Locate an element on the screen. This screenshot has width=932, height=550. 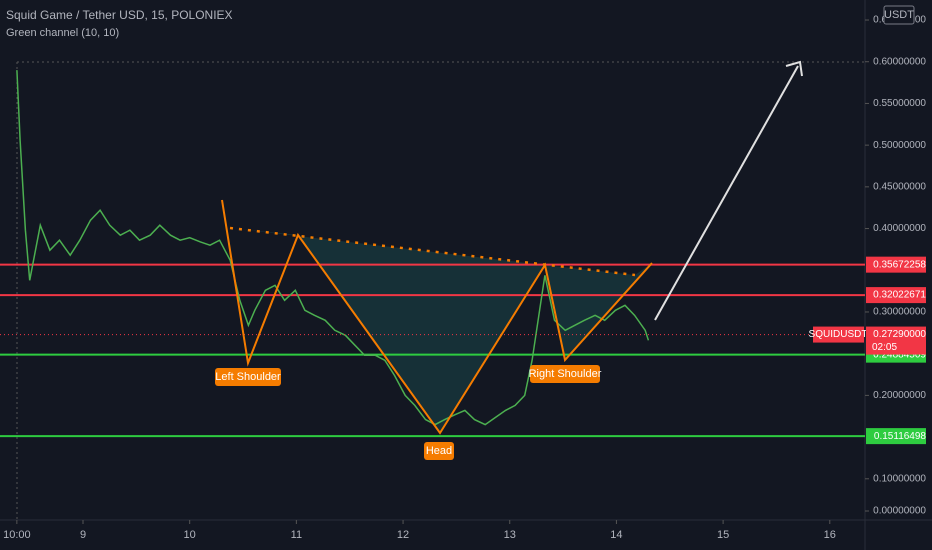
chart-title: Squid Game / Tether USD, 15, POLONIEX is located at coordinates (119, 15).